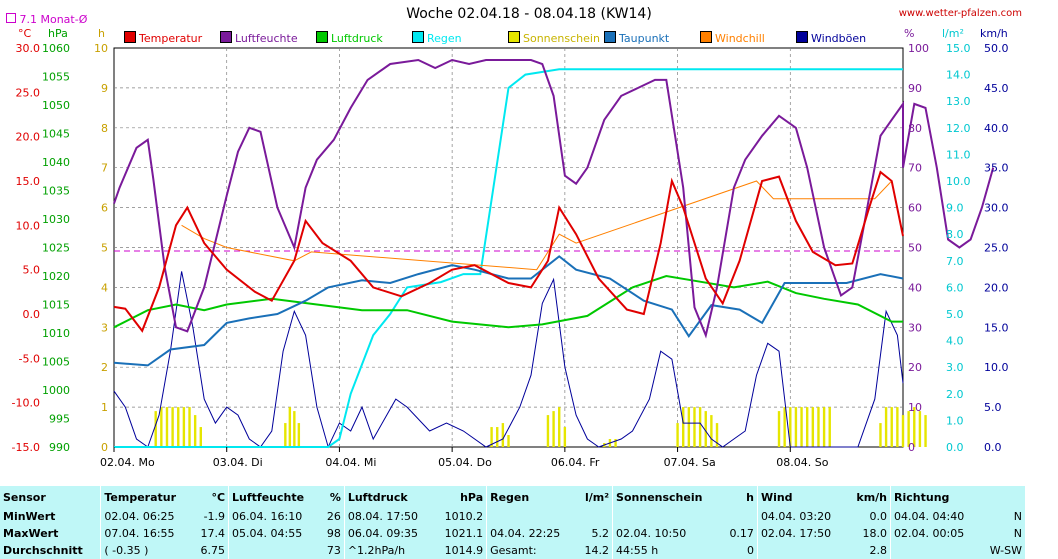  Describe the element at coordinates (750, 497) in the screenshot. I see `hdr-sonnenschein-unit: h` at that location.